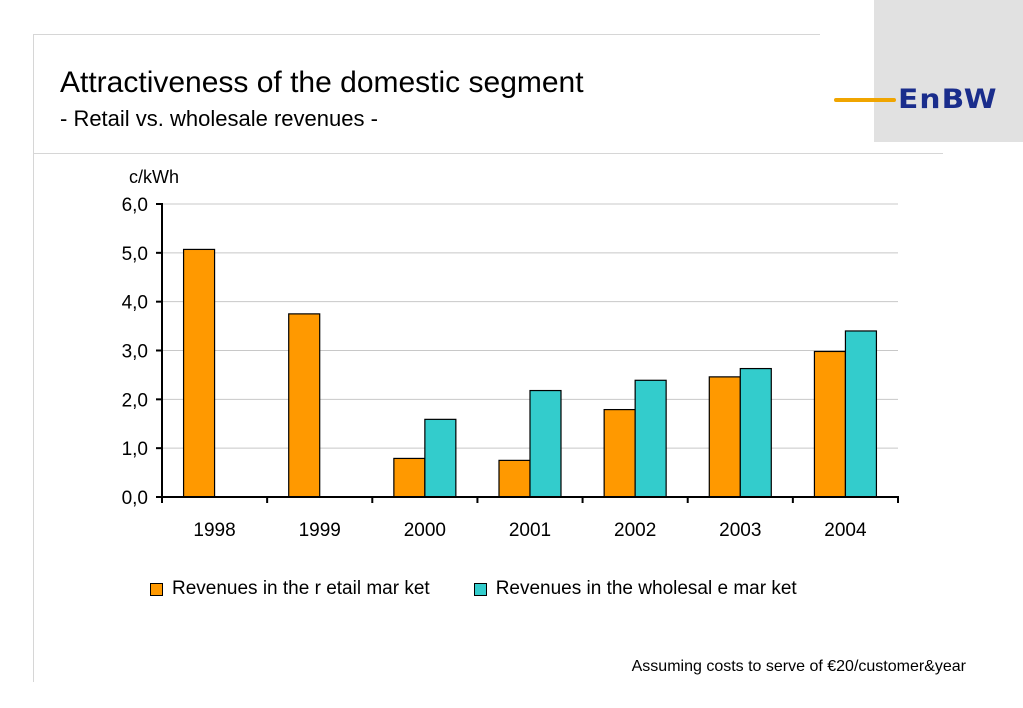 The image size is (1023, 708). Describe the element at coordinates (635, 530) in the screenshot. I see `x-tick-label: 2002` at that location.